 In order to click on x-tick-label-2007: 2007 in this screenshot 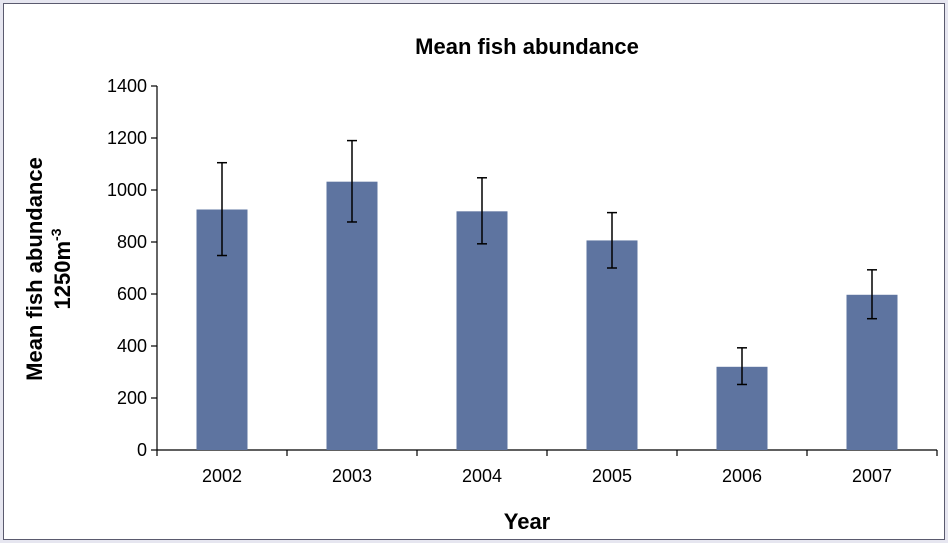, I will do `click(872, 476)`.